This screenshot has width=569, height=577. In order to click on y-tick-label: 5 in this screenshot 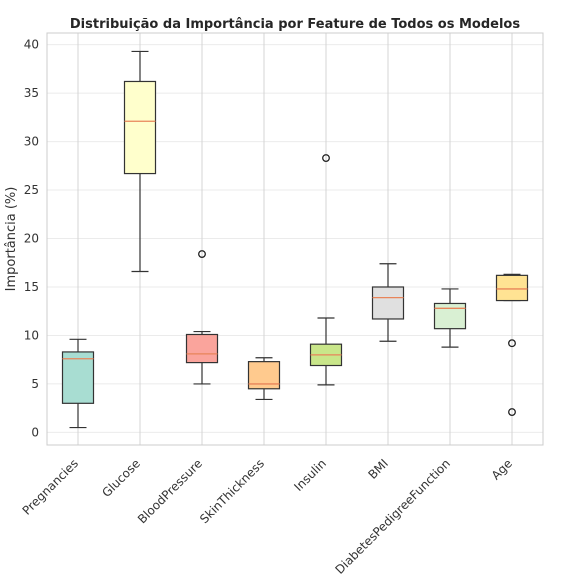, I will do `click(35, 384)`.